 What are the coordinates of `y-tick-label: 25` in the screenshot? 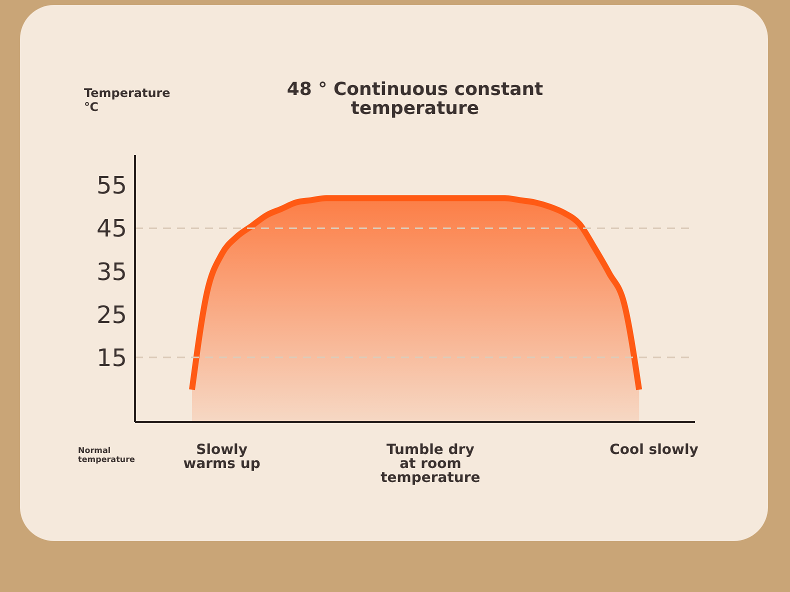 It's located at (111, 314).